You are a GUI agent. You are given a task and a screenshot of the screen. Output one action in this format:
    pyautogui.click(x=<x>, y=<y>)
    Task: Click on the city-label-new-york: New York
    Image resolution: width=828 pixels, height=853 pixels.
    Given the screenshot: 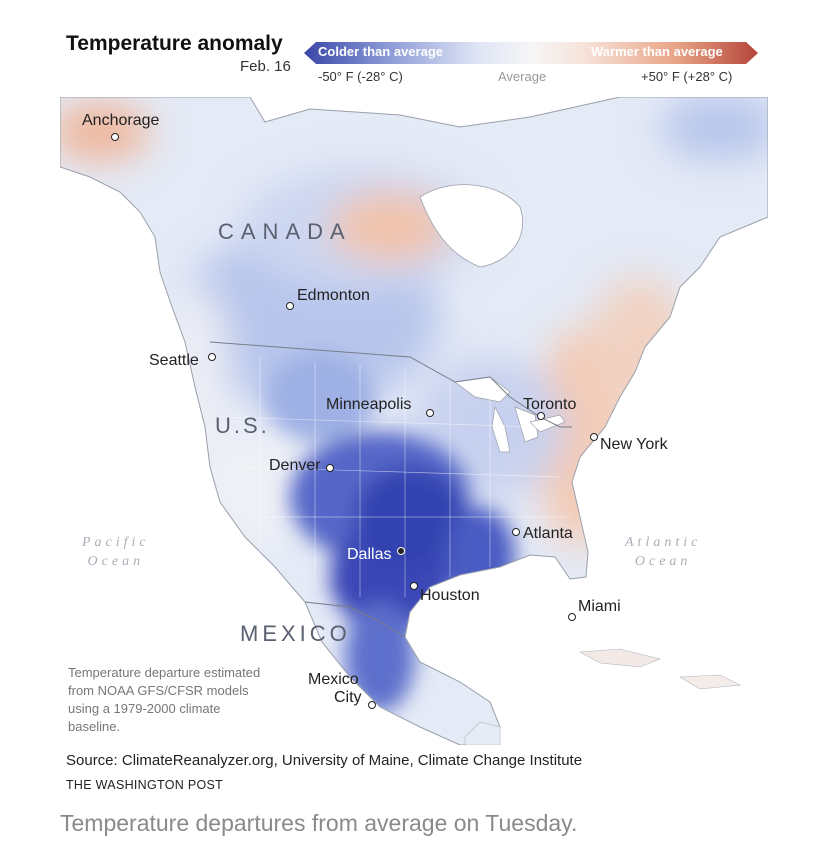 What is the action you would take?
    pyautogui.click(x=634, y=444)
    